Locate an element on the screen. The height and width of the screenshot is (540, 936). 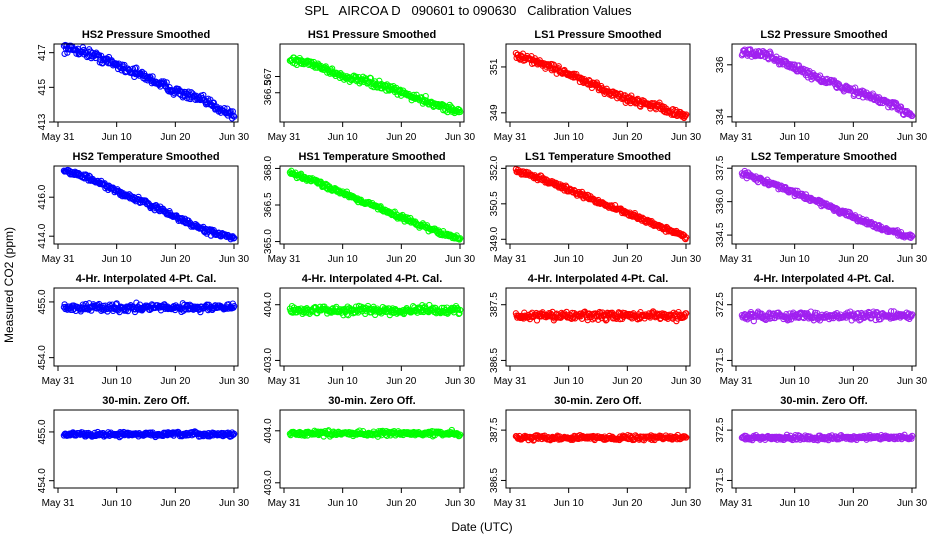
panel-title: LS2 Temperature Smoothed is located at coordinates (824, 157).